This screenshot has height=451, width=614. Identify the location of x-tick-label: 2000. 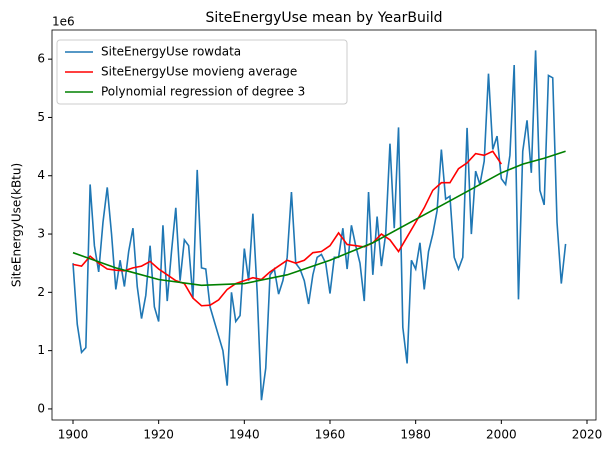
(501, 435).